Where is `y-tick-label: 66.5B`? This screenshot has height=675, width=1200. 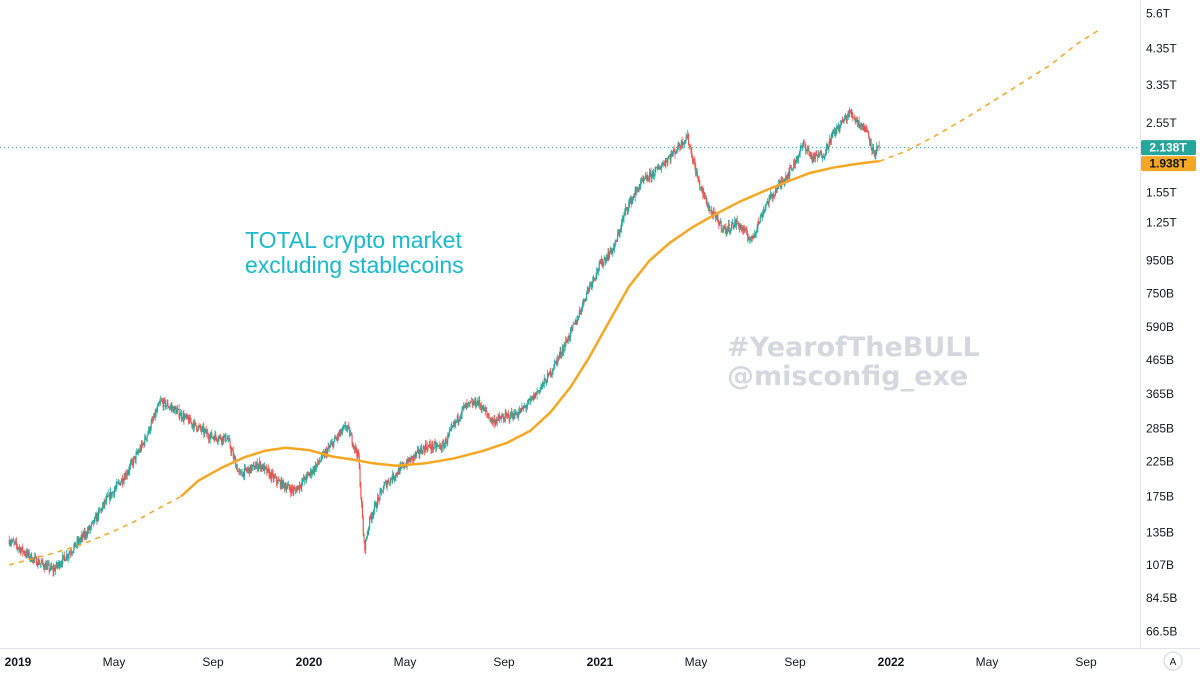
y-tick-label: 66.5B is located at coordinates (1161, 631).